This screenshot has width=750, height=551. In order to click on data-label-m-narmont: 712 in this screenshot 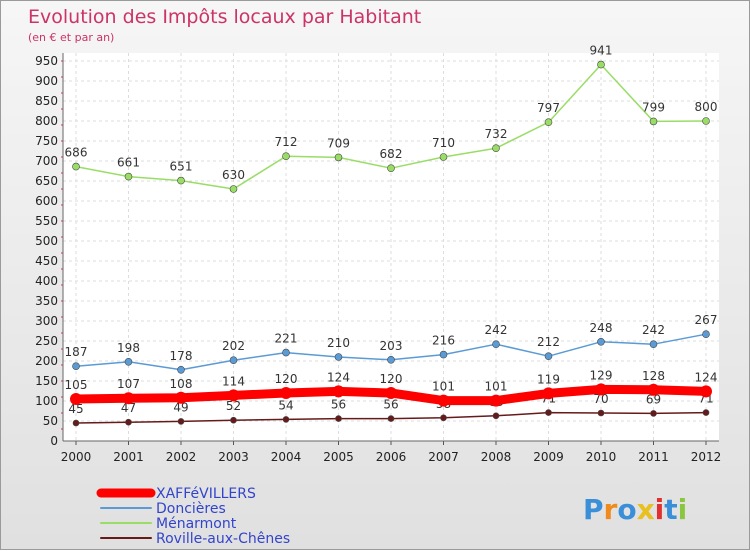, I will do `click(286, 142)`.